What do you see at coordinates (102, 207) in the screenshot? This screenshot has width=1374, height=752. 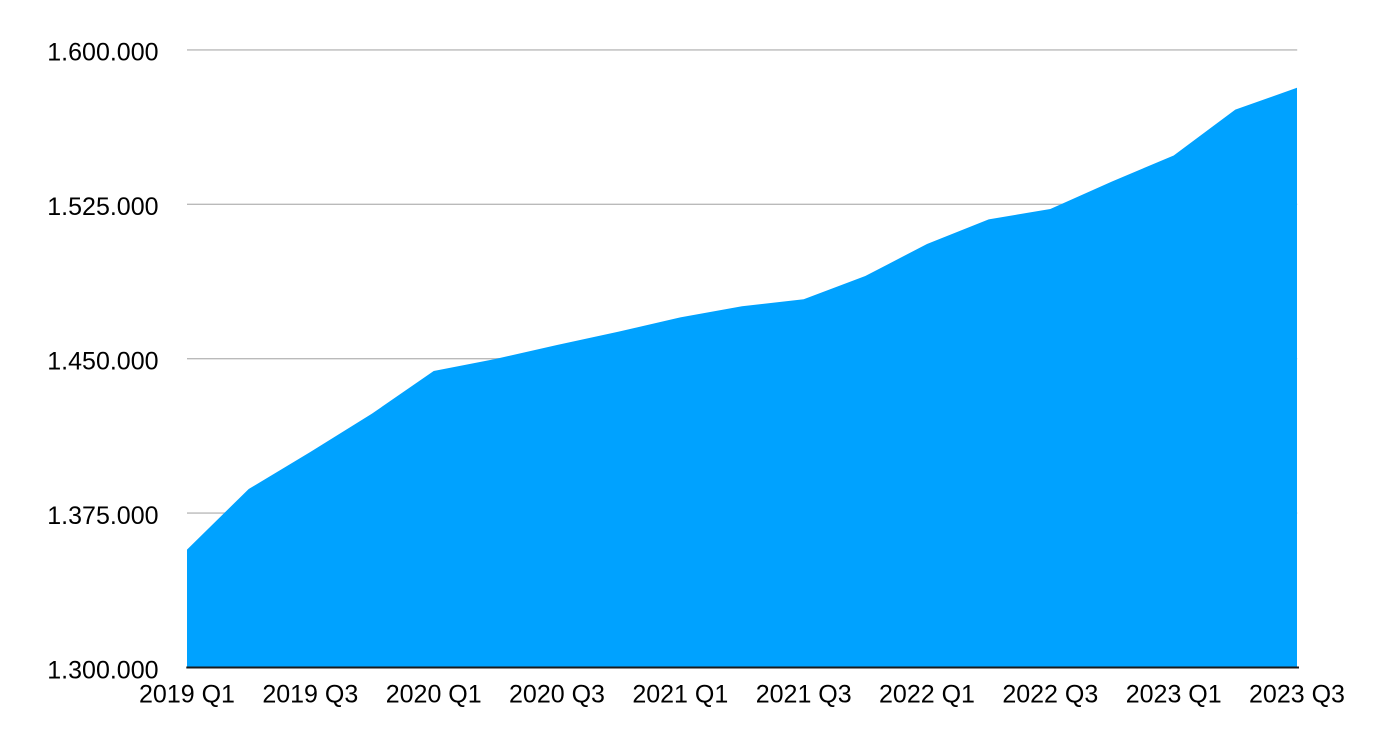 I see `svg-text: 1.525.000` at bounding box center [102, 207].